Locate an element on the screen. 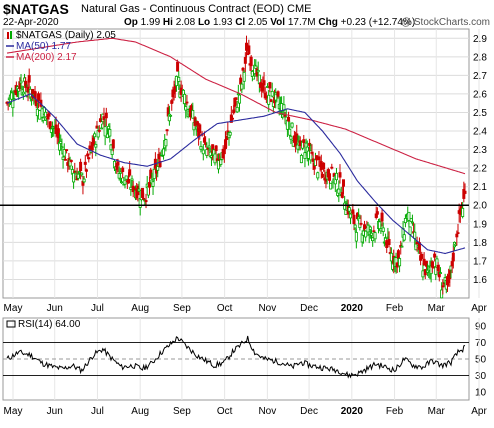 This screenshot has height=428, width=494. rsi-axis-tick: 30 is located at coordinates (481, 376).